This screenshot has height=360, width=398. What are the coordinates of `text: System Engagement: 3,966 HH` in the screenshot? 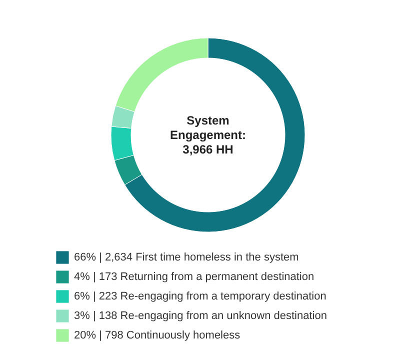 It's located at (208, 135).